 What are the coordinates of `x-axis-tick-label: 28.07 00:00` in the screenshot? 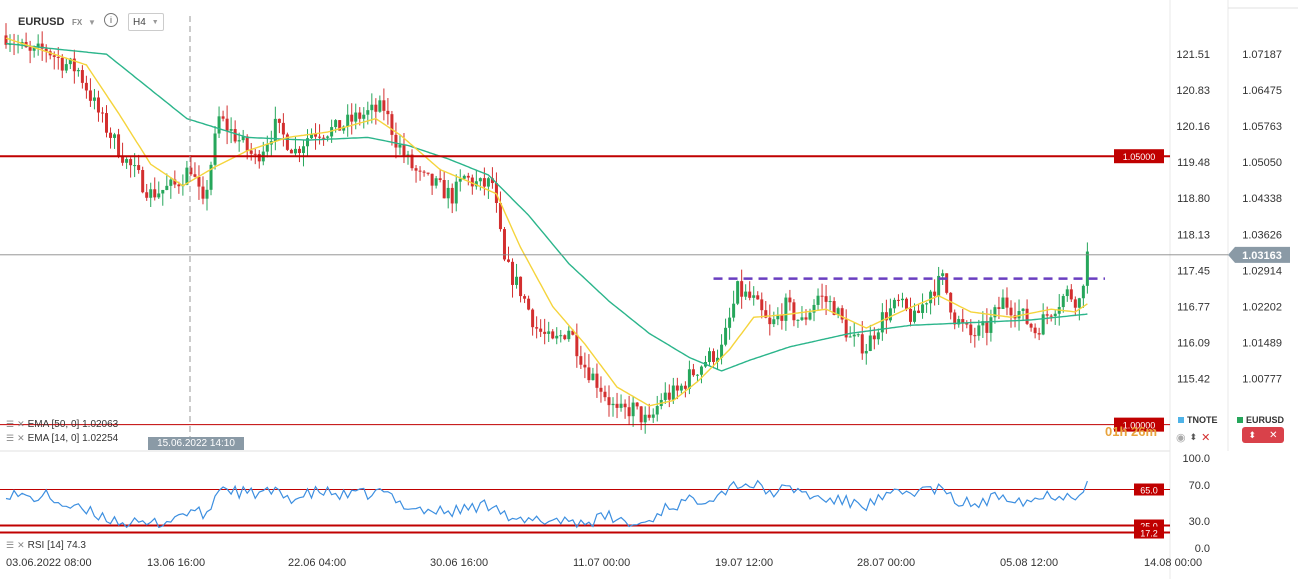 It's located at (886, 563).